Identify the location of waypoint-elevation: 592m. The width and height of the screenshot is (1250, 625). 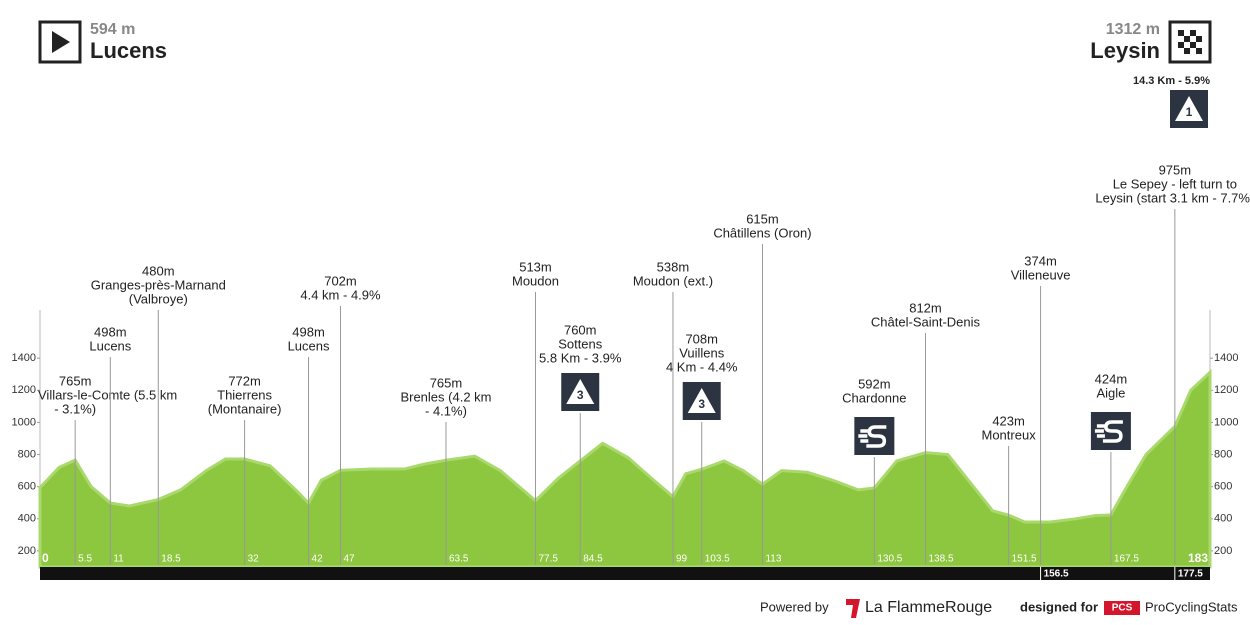
(874, 383).